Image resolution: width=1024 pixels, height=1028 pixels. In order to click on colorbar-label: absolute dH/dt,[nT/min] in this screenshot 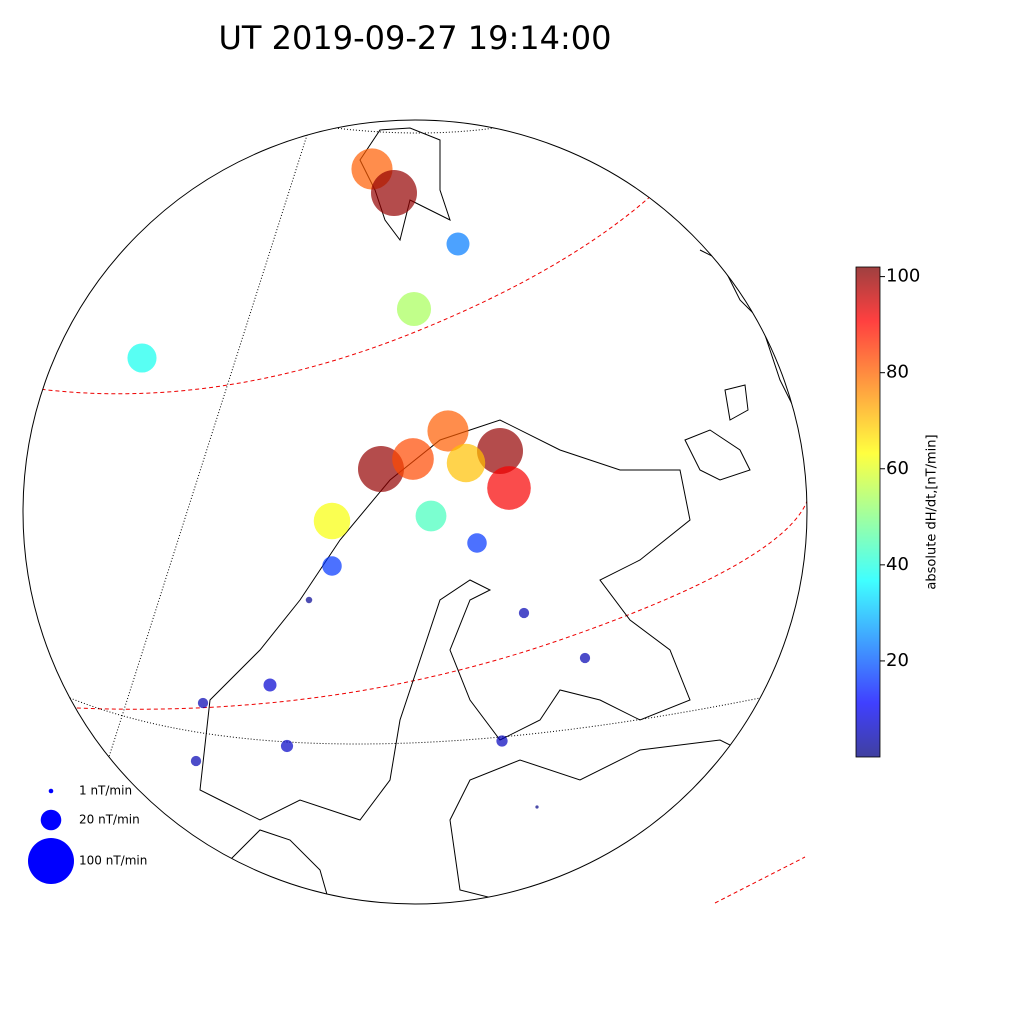, I will do `click(932, 511)`.